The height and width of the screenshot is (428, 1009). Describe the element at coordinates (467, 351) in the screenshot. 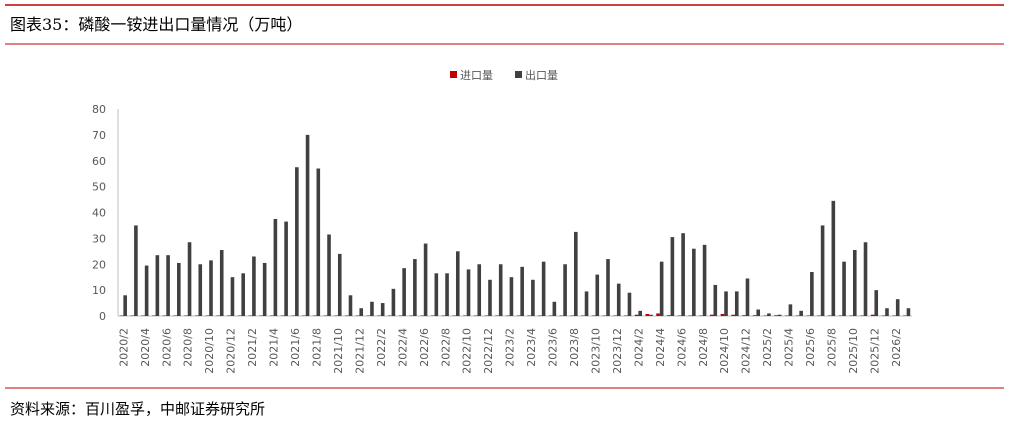

I see `x-tick-label: 2022/10` at that location.